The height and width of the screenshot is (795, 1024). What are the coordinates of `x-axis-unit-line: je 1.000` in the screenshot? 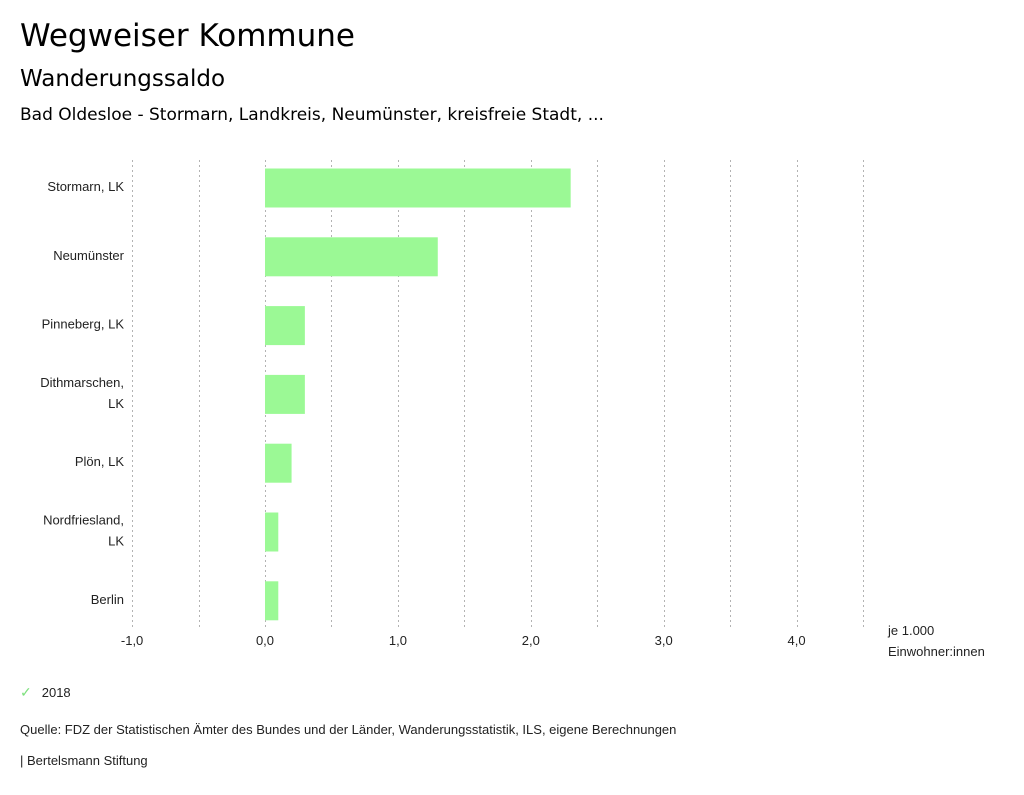 It's located at (910, 630).